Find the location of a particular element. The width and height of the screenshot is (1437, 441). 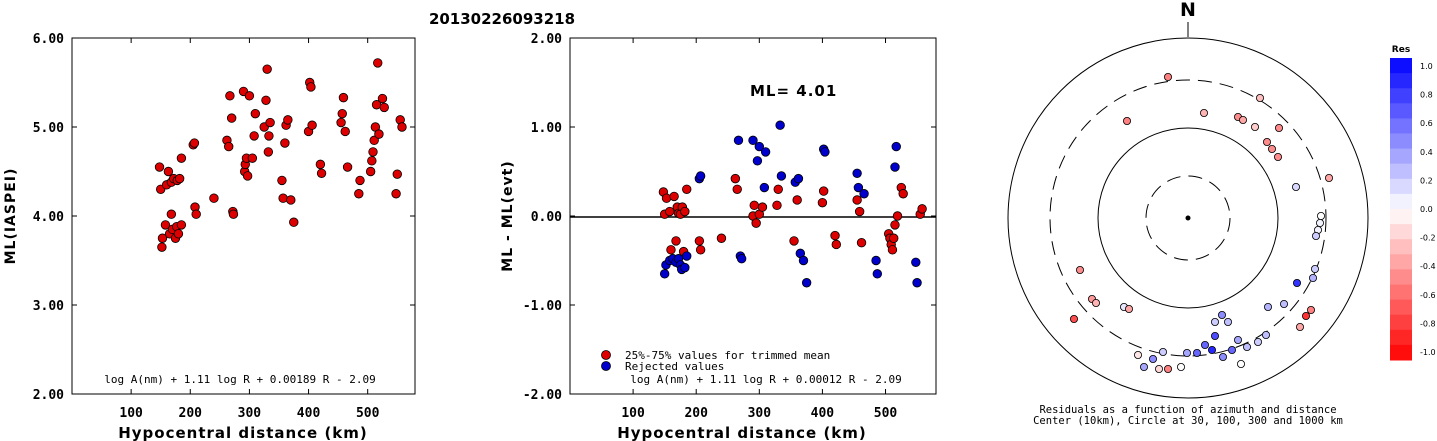

colorbar-tick-label: 0.4 is located at coordinates (1426, 152).